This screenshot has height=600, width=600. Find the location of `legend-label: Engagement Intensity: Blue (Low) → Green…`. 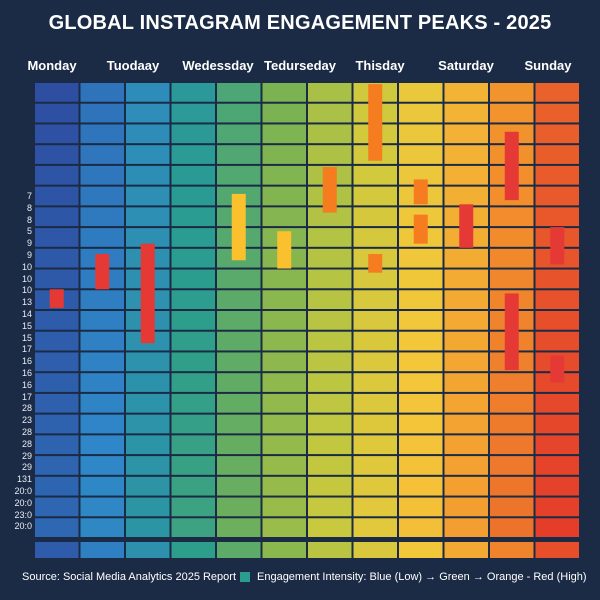

legend-label: Engagement Intensity: Blue (Low) → Green… is located at coordinates (422, 577).